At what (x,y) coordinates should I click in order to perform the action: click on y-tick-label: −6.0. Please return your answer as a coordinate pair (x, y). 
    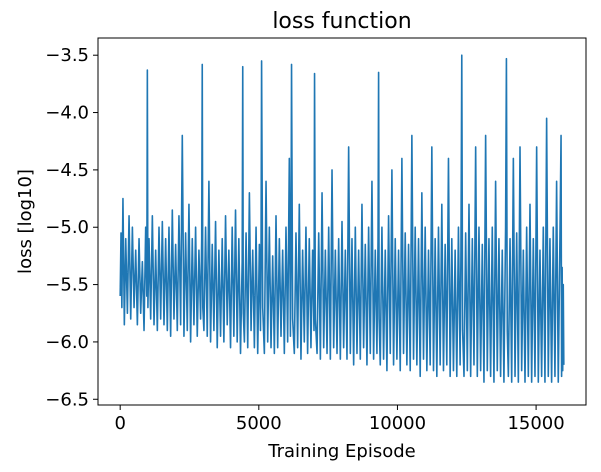
    Looking at the image, I should click on (67, 342).